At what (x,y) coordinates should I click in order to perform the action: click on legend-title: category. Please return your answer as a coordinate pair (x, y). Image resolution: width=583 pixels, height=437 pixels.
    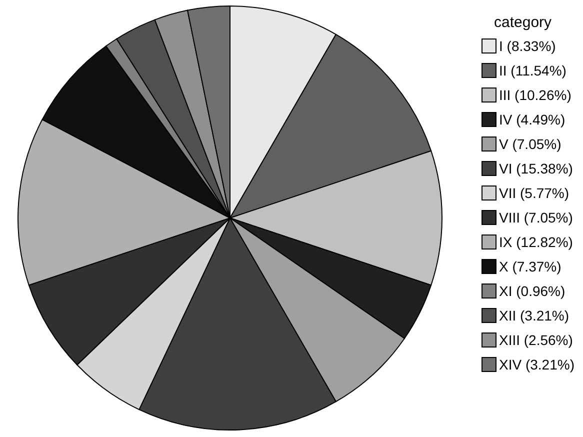
    Looking at the image, I should click on (523, 22).